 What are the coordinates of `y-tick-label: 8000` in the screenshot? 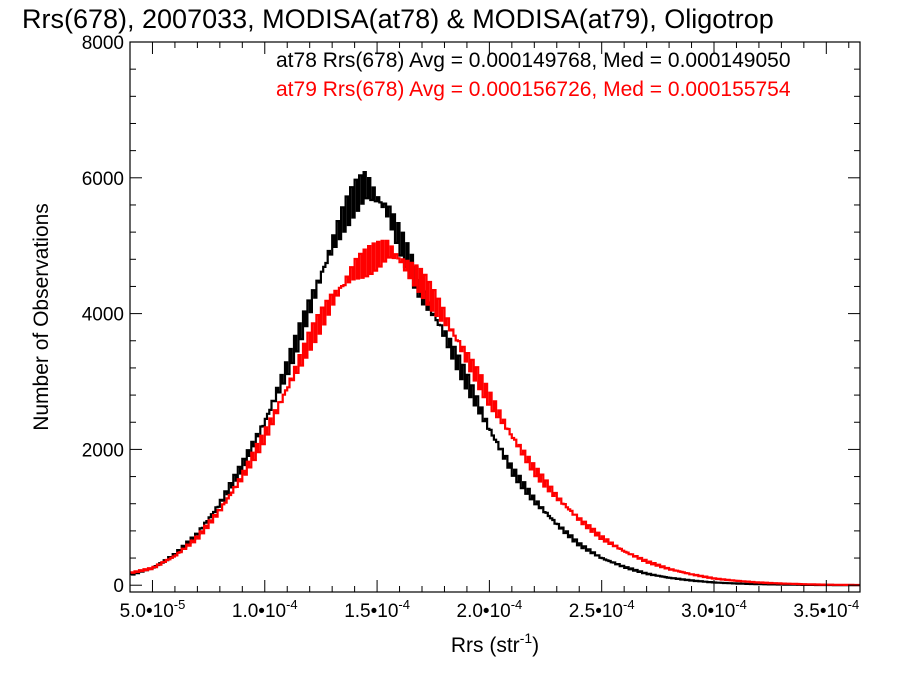 It's located at (103, 43).